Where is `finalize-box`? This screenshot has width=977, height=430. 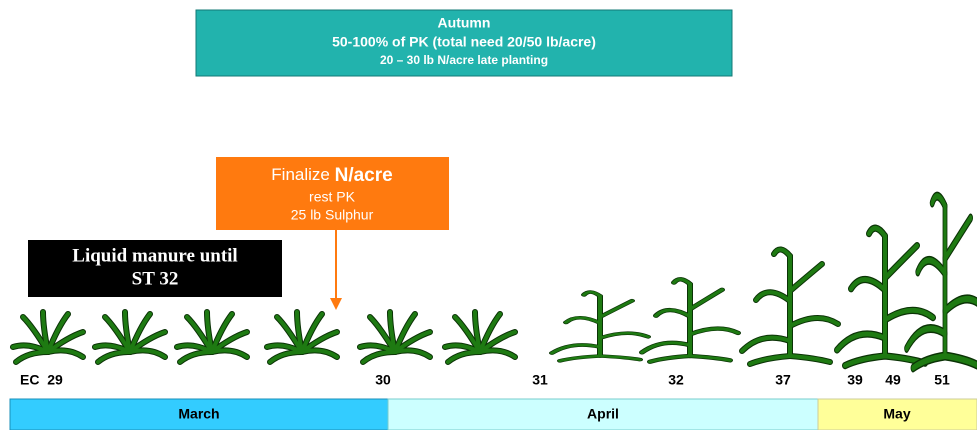 finalize-box is located at coordinates (332, 193).